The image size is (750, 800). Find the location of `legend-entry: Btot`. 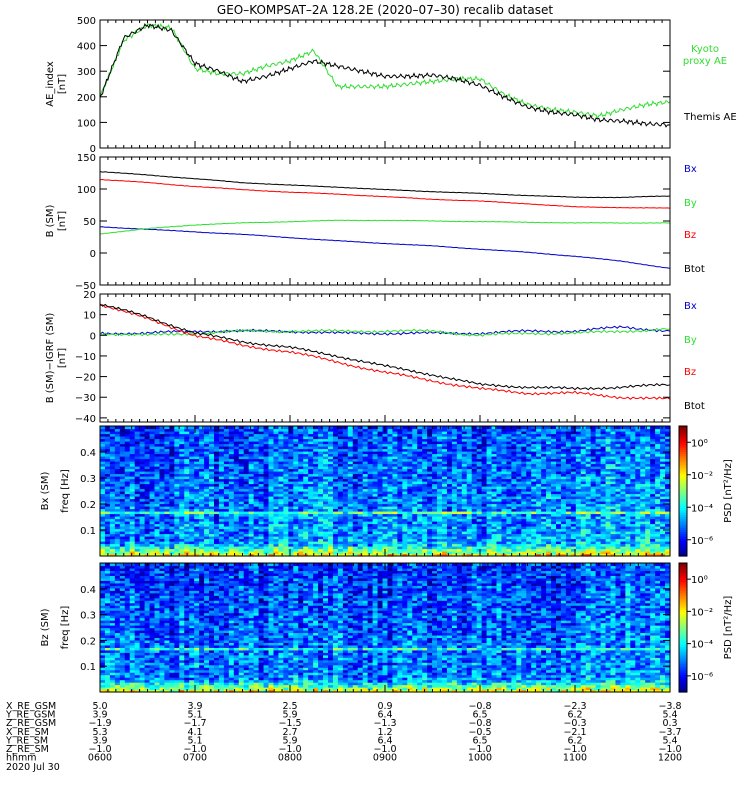

legend-entry: Btot is located at coordinates (694, 269).